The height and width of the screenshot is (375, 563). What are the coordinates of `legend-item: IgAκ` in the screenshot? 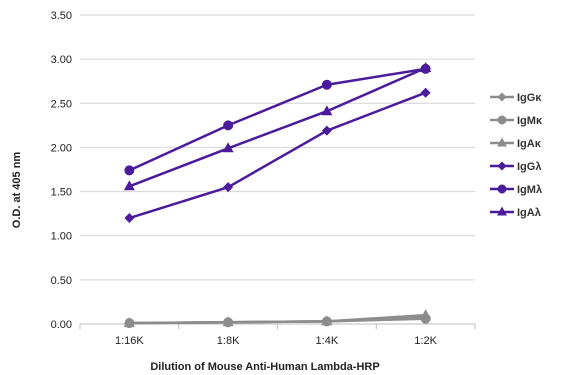 It's located at (516, 143).